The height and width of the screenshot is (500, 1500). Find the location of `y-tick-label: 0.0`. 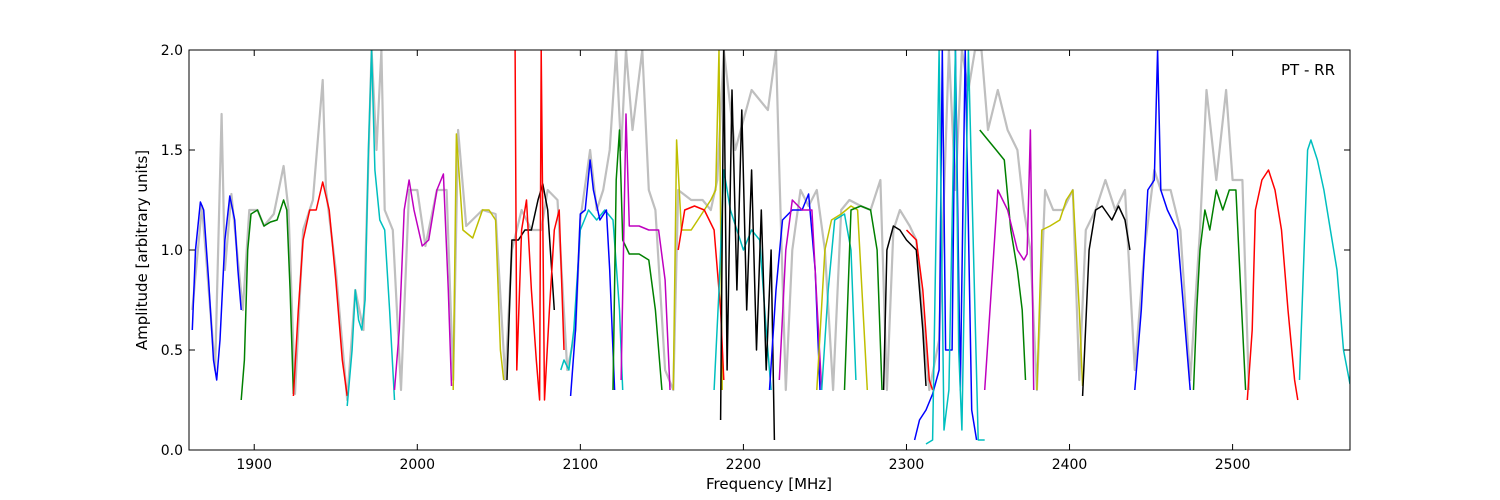

y-tick-label: 0.0 is located at coordinates (172, 451).